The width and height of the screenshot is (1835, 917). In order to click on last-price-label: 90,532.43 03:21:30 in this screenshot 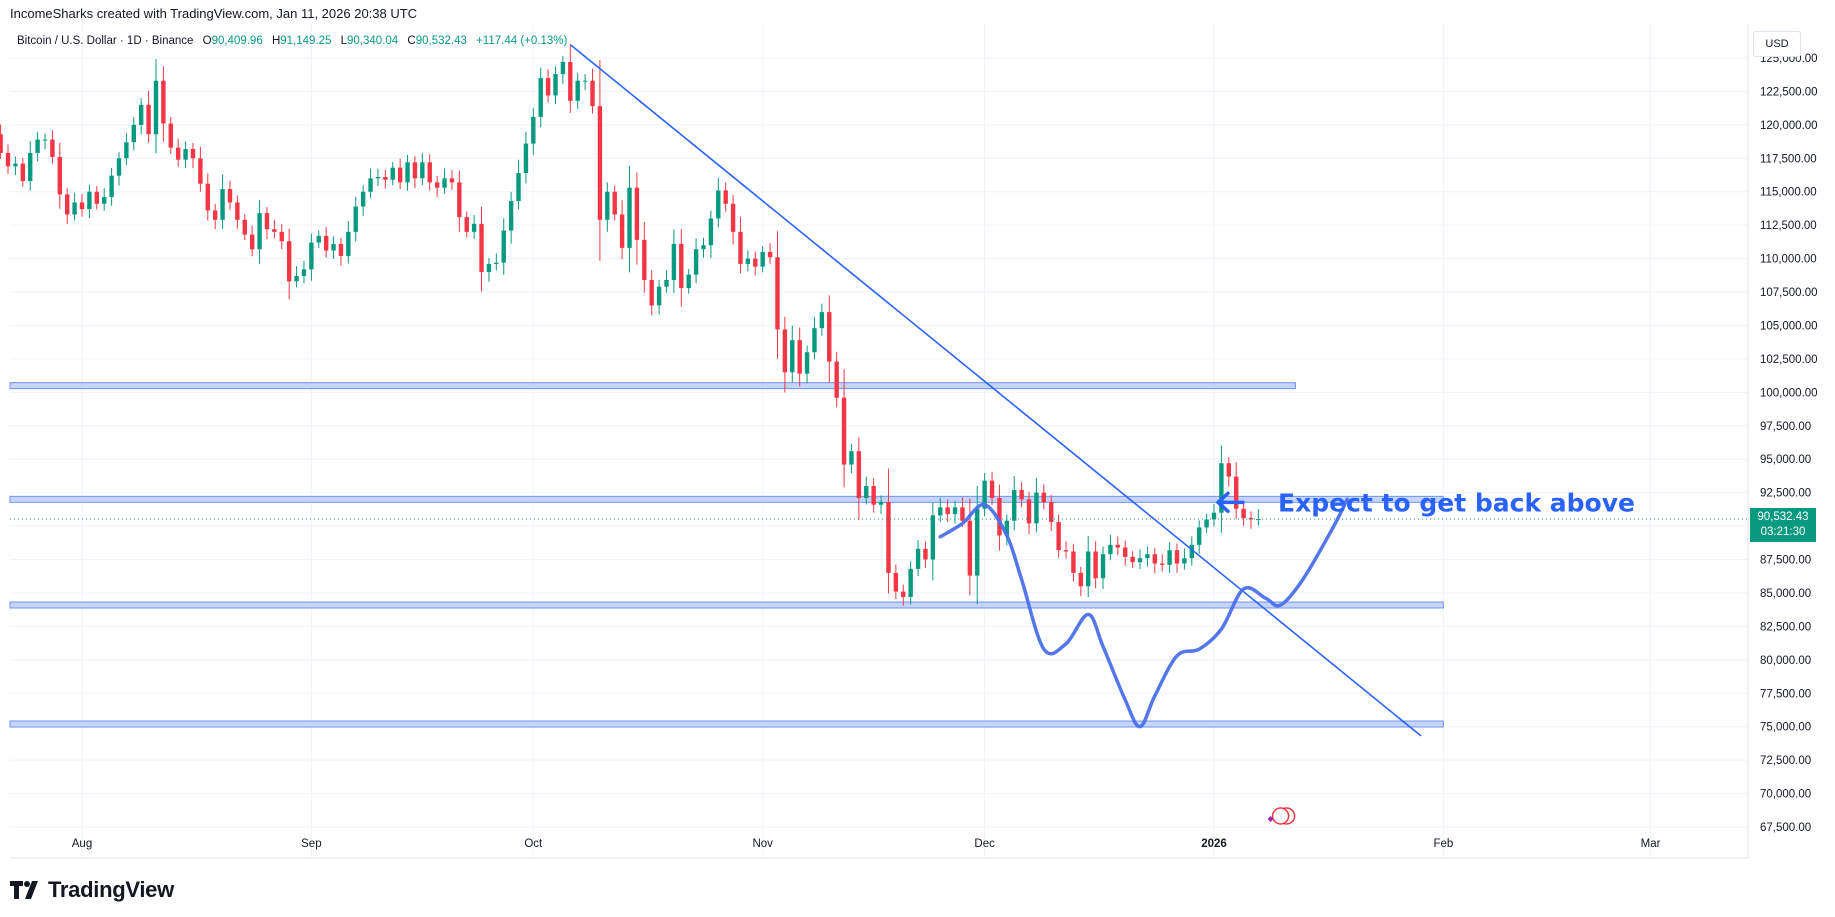, I will do `click(1783, 525)`.